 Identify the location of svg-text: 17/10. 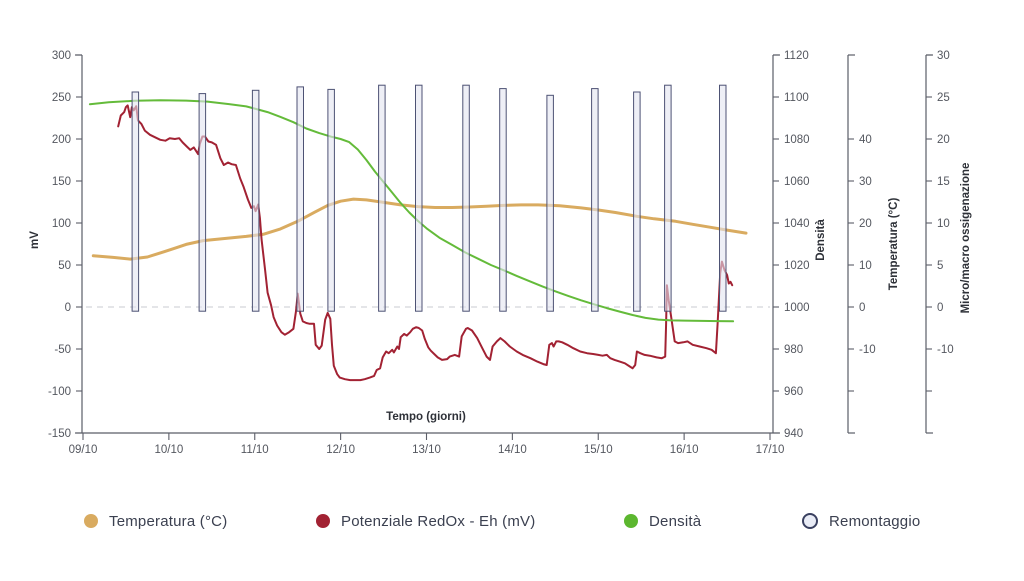
(770, 450).